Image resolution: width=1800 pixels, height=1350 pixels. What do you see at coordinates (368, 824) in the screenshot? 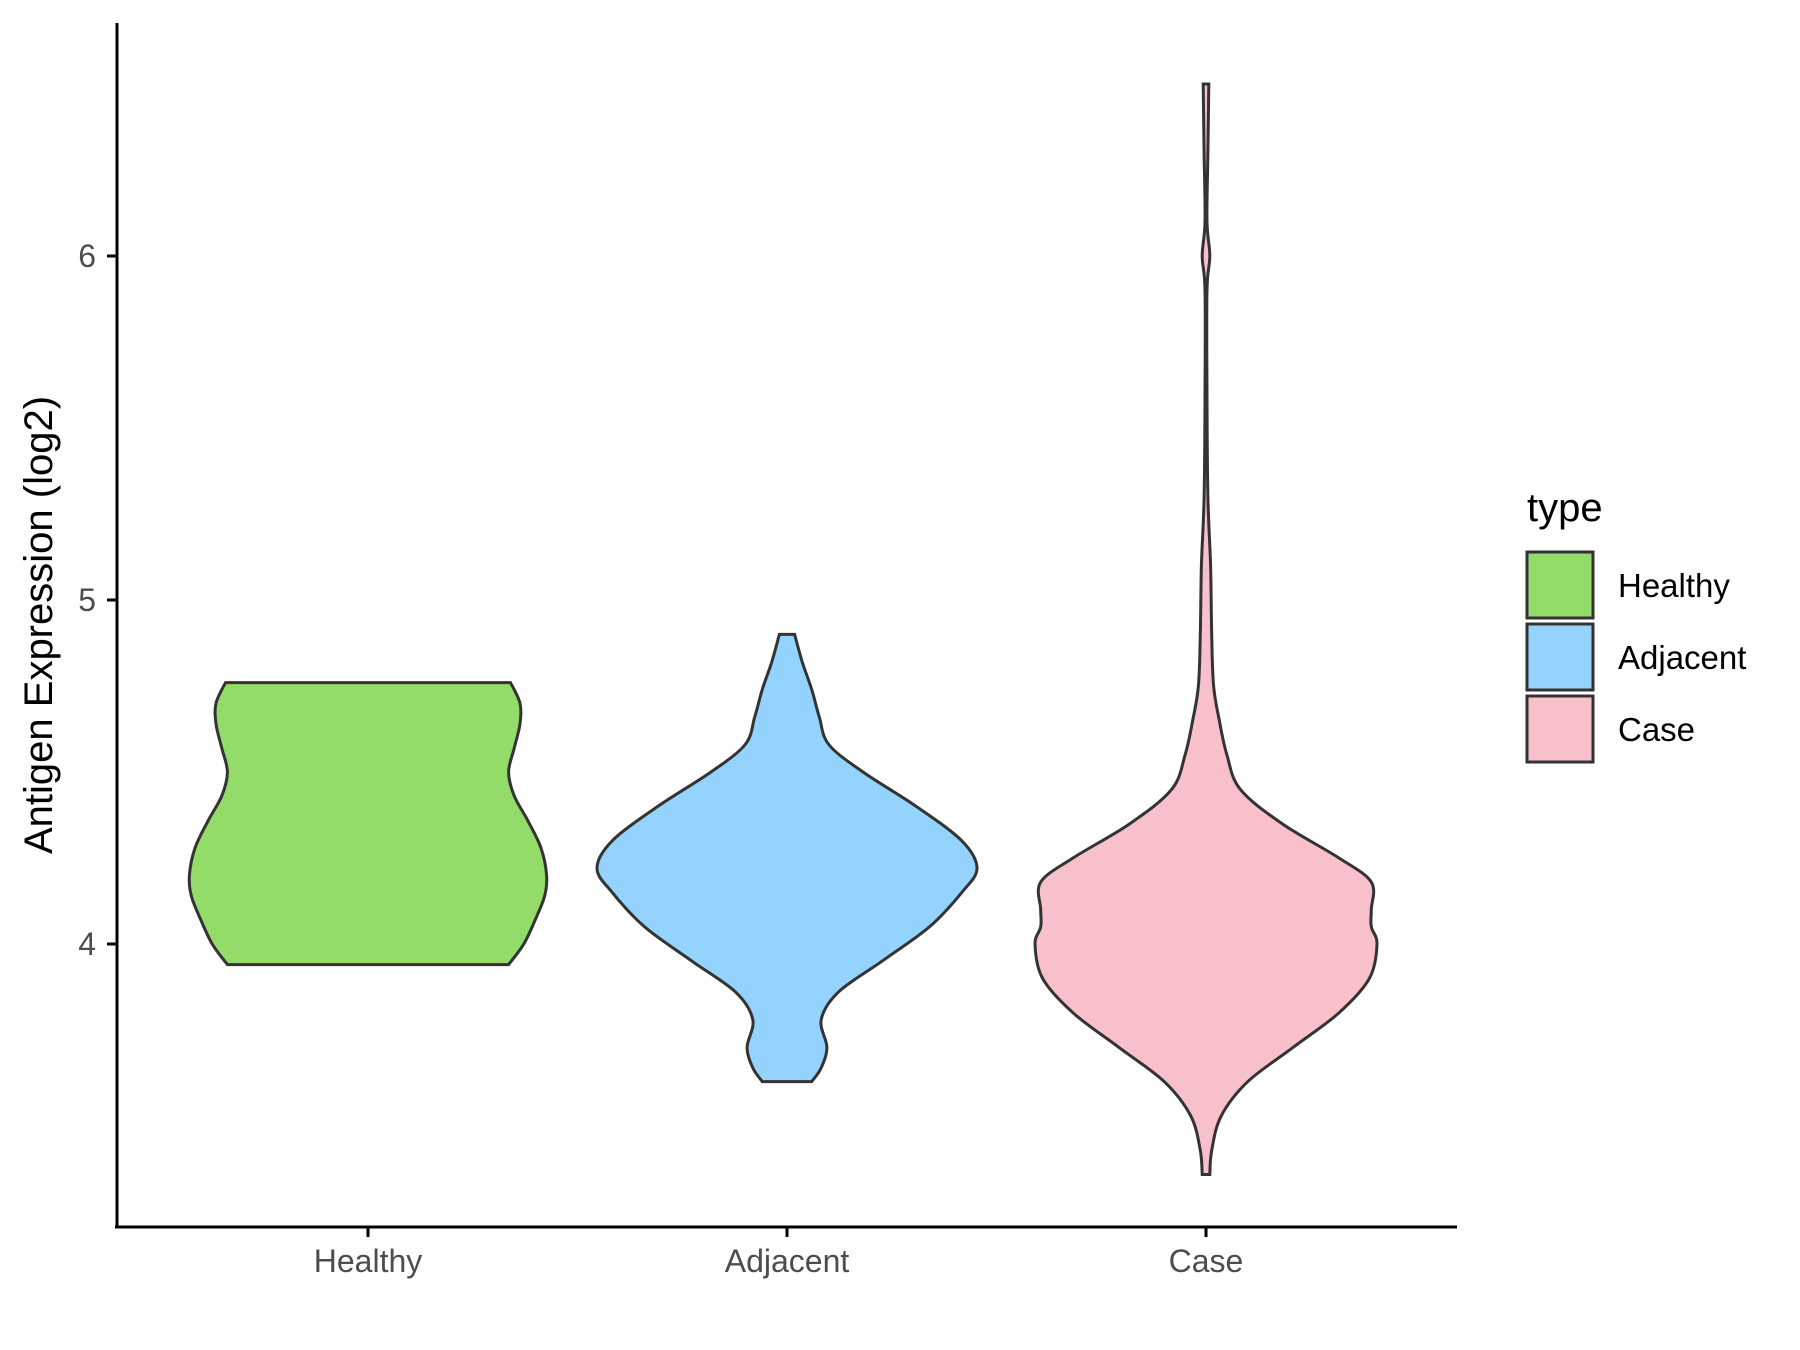
I see `violin-healthy` at bounding box center [368, 824].